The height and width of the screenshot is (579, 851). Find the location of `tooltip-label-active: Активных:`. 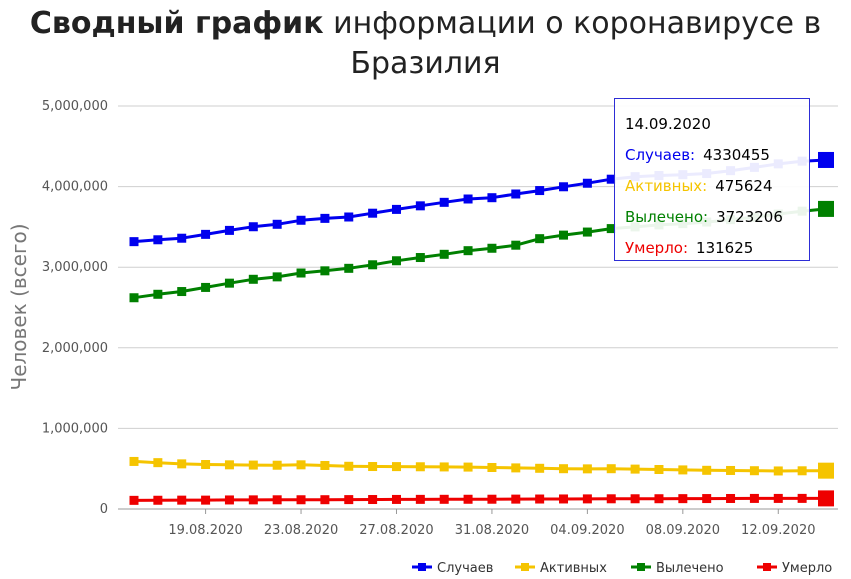

tooltip-label-active: Активных: is located at coordinates (666, 186).